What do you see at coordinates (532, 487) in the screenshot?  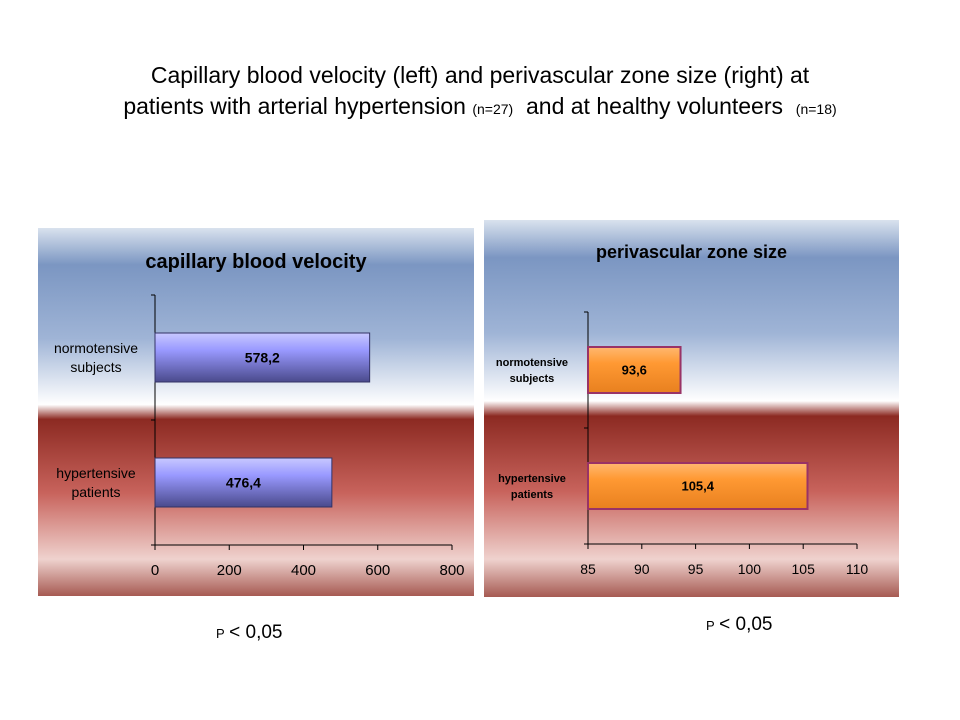 I see `chart-1-category-label-1: hypertensive patients` at bounding box center [532, 487].